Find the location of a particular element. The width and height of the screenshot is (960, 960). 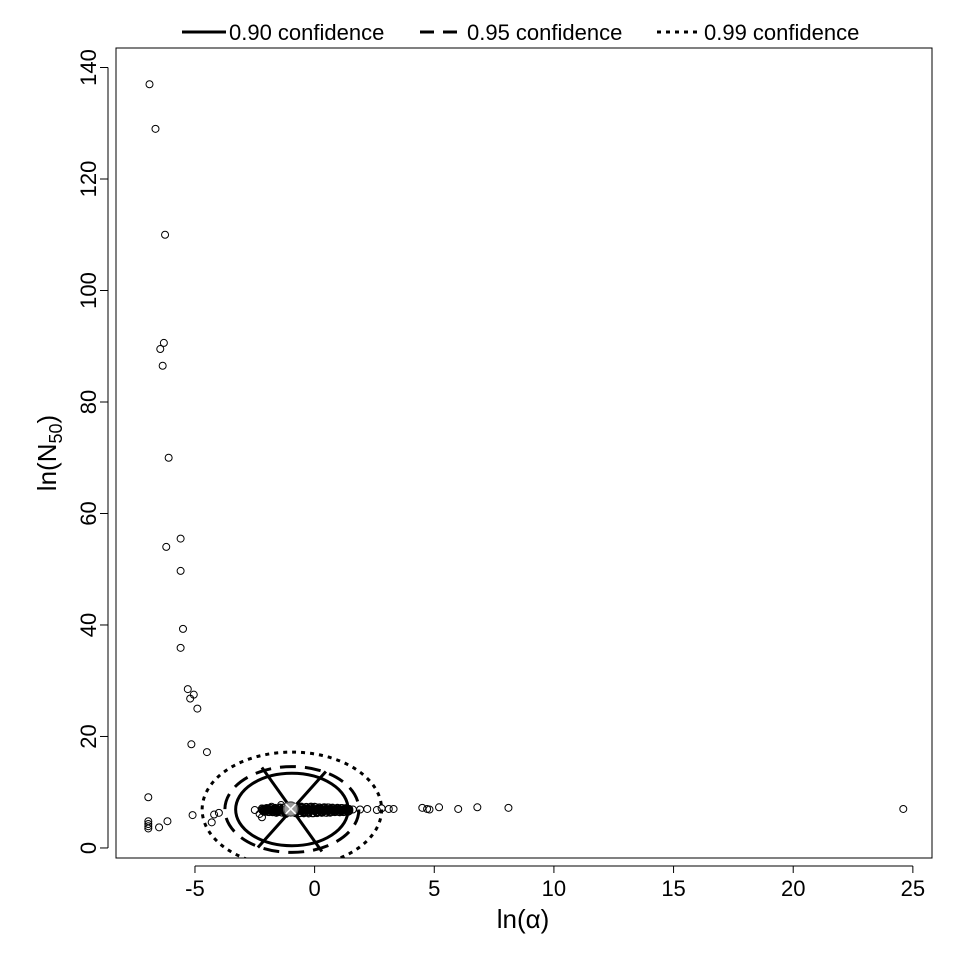

legend-label-095: 0.95 confidence is located at coordinates (544, 32).